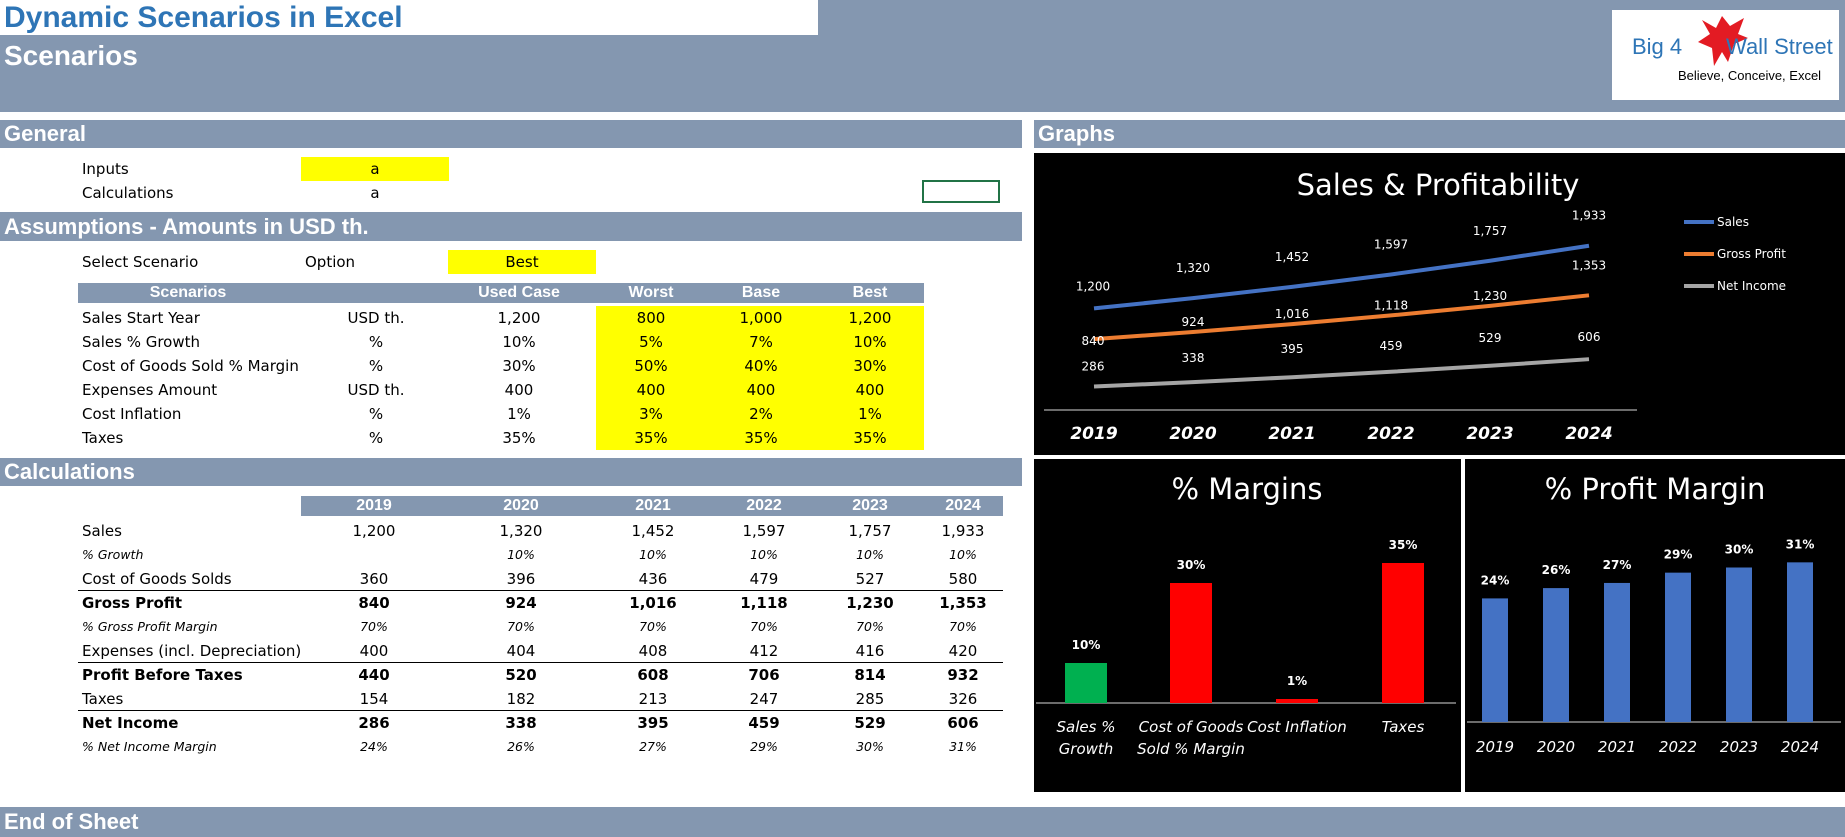 The height and width of the screenshot is (837, 1845). Describe the element at coordinates (1617, 747) in the screenshot. I see `x-tick-label: 2021` at that location.